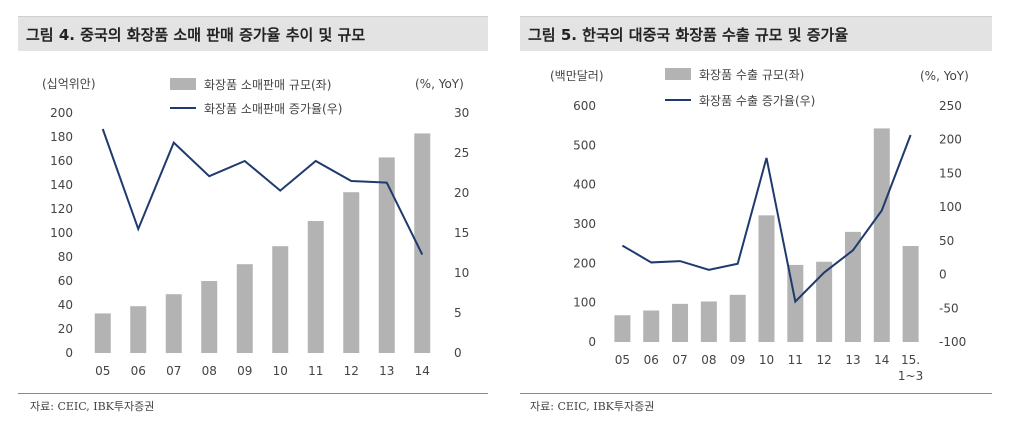  Describe the element at coordinates (461, 193) in the screenshot. I see `right-tick-label: 20` at that location.